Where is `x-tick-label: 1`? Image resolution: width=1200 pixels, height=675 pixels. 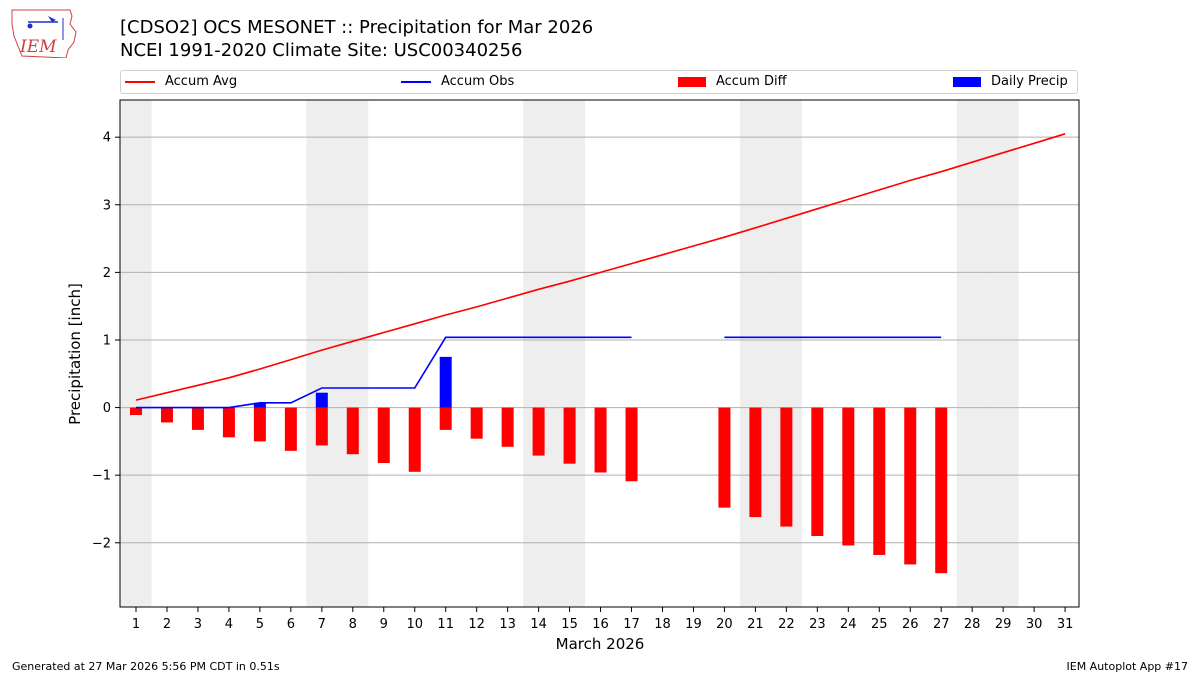 x-tick-label: 1 is located at coordinates (136, 624).